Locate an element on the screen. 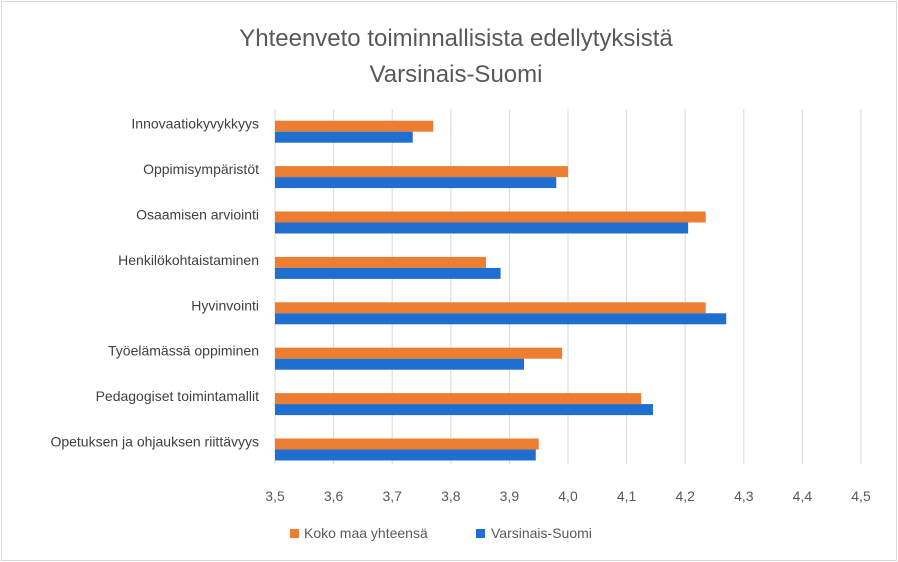  category-label: Osaamisen arviointi is located at coordinates (197, 215).